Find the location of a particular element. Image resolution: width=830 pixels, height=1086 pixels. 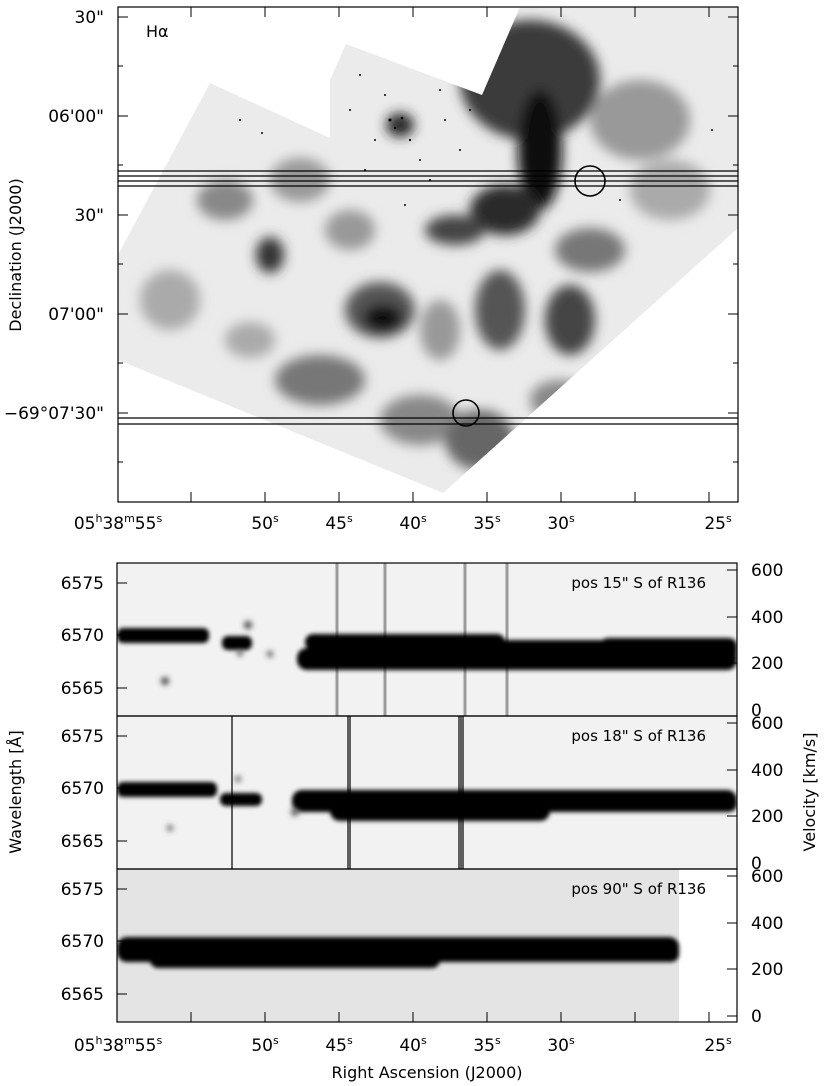

wavelength-axis-label: Wavelength [Å] is located at coordinates (15, 791).